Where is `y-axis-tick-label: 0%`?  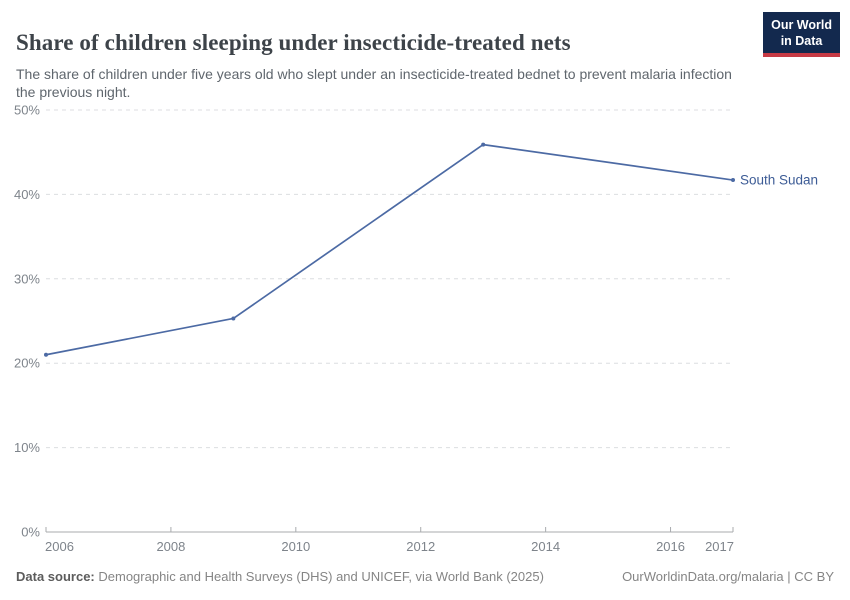 y-axis-tick-label: 0% is located at coordinates (30, 532).